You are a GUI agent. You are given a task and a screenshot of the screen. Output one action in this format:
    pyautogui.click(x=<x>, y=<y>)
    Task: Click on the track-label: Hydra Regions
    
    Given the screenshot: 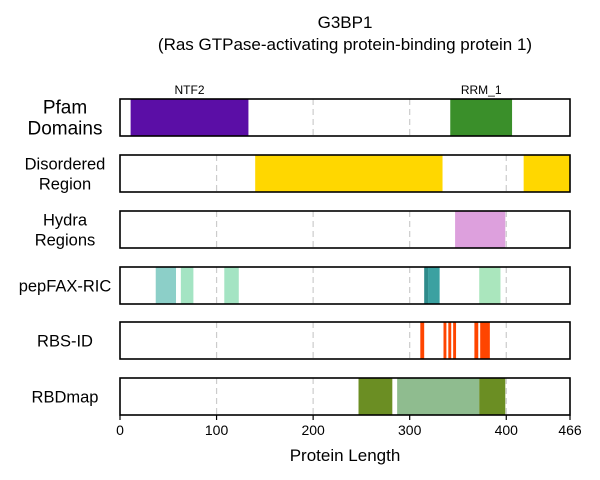 What is the action you would take?
    pyautogui.click(x=65, y=230)
    